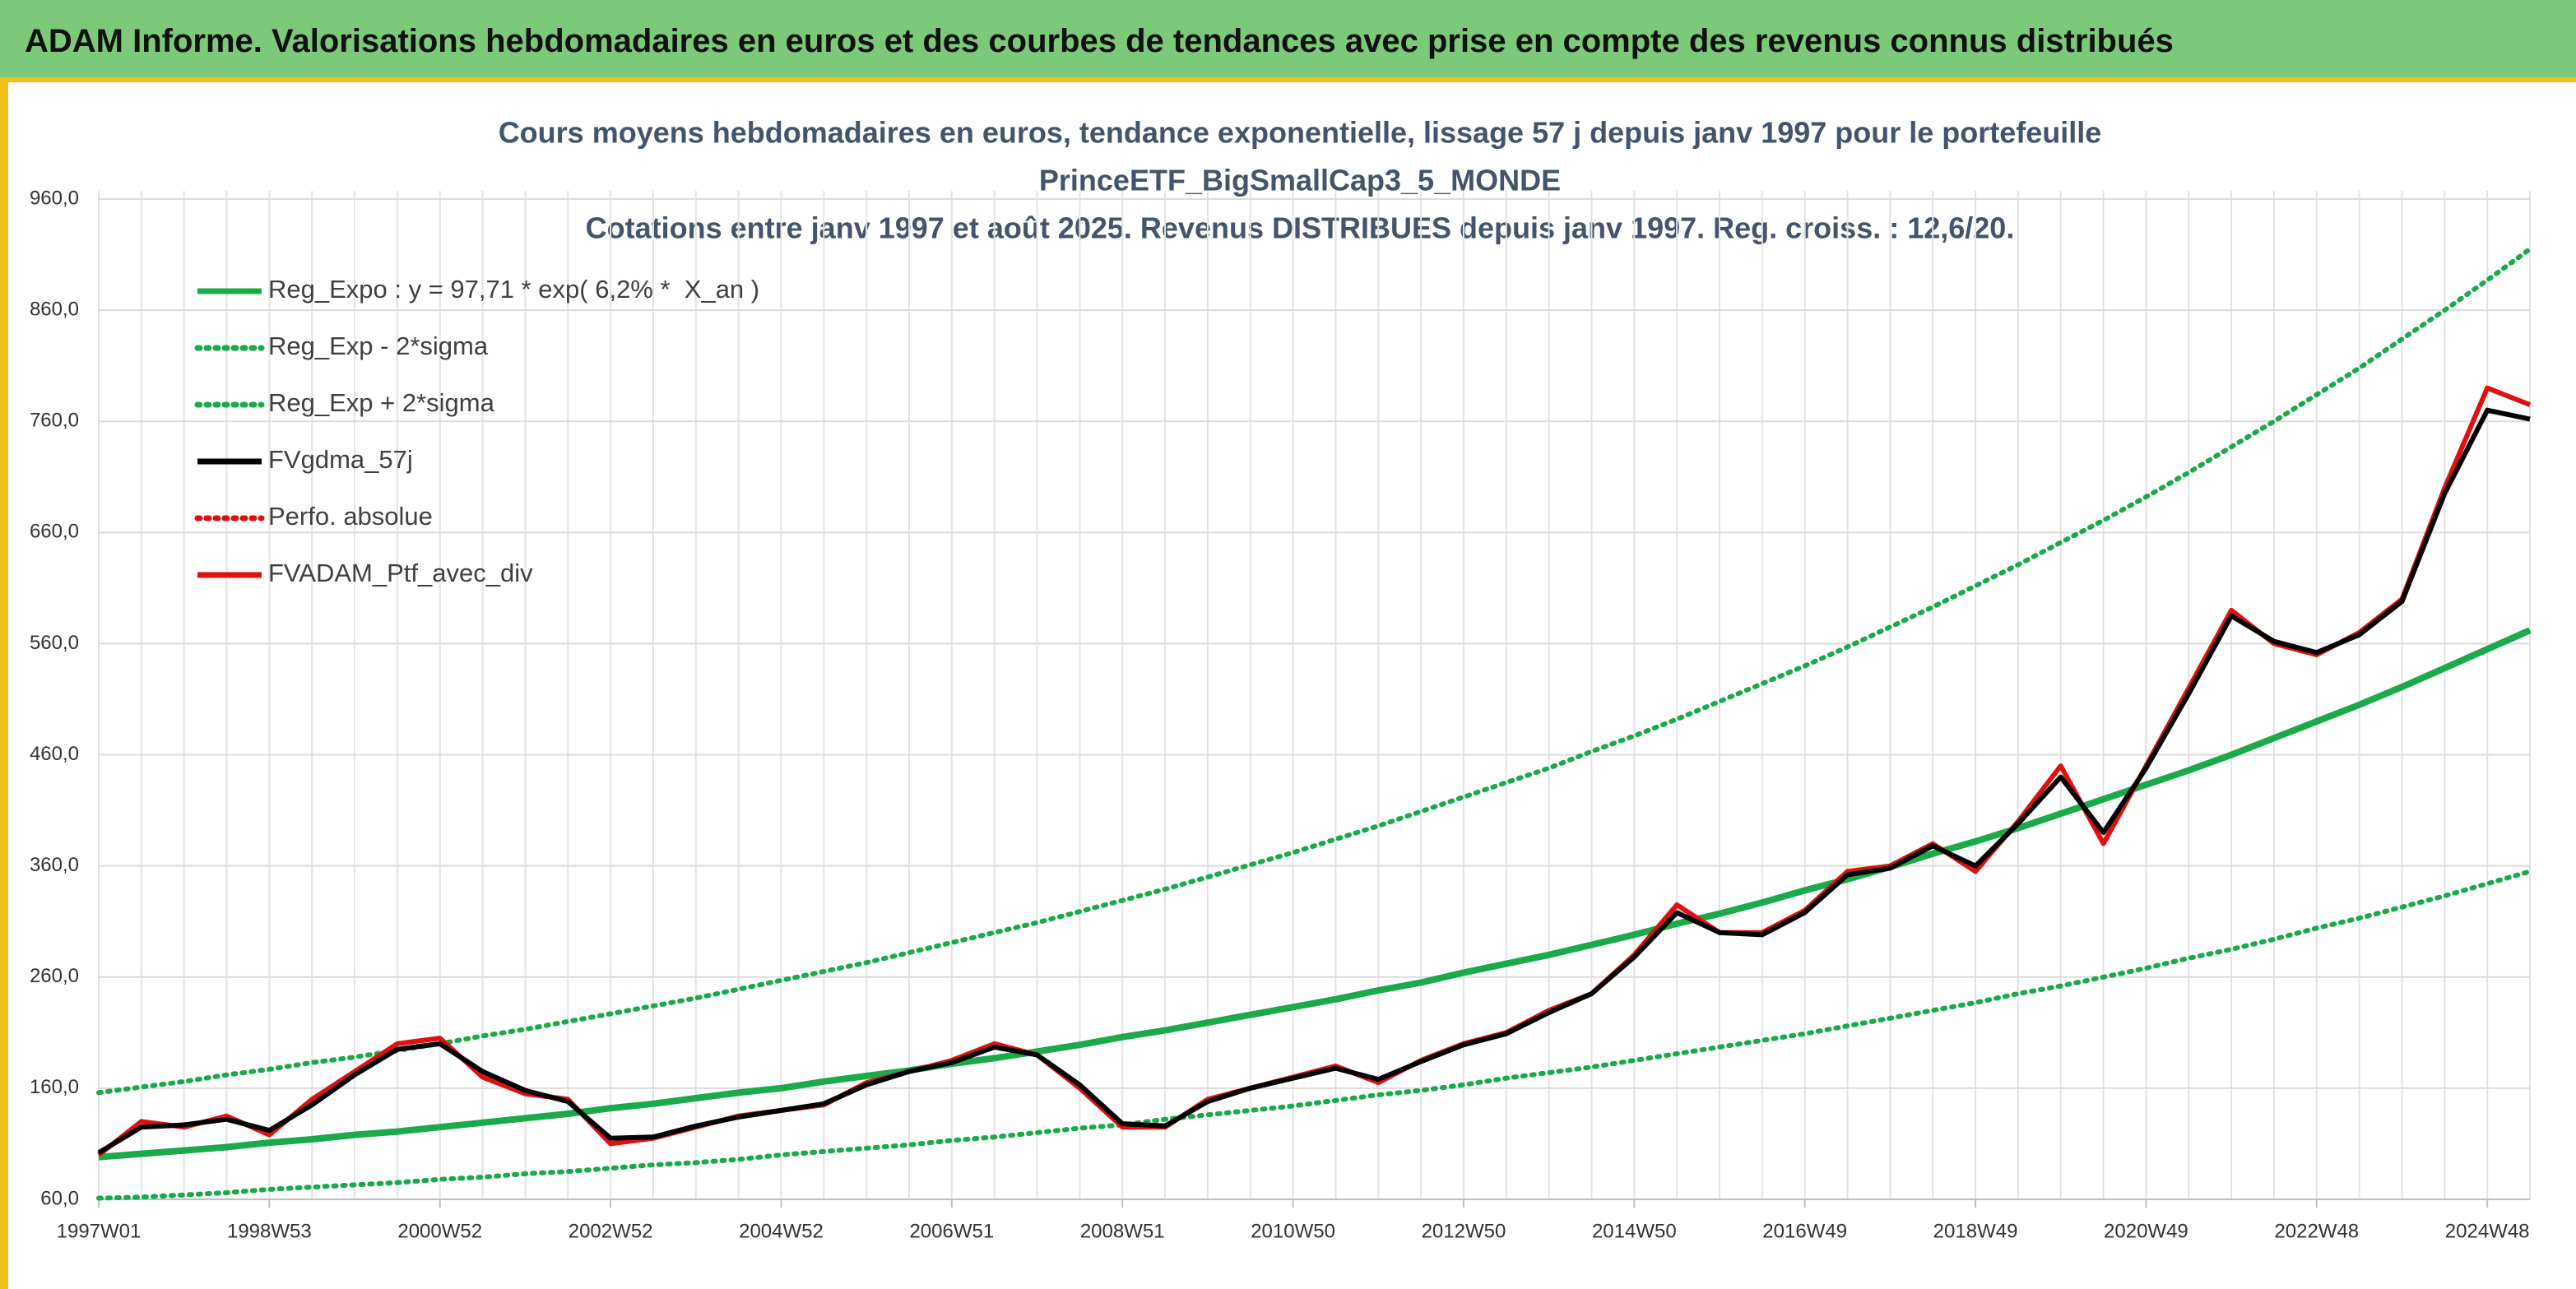 The image size is (2576, 1289). Describe the element at coordinates (55, 754) in the screenshot. I see `y-tick-label: 460,0` at that location.